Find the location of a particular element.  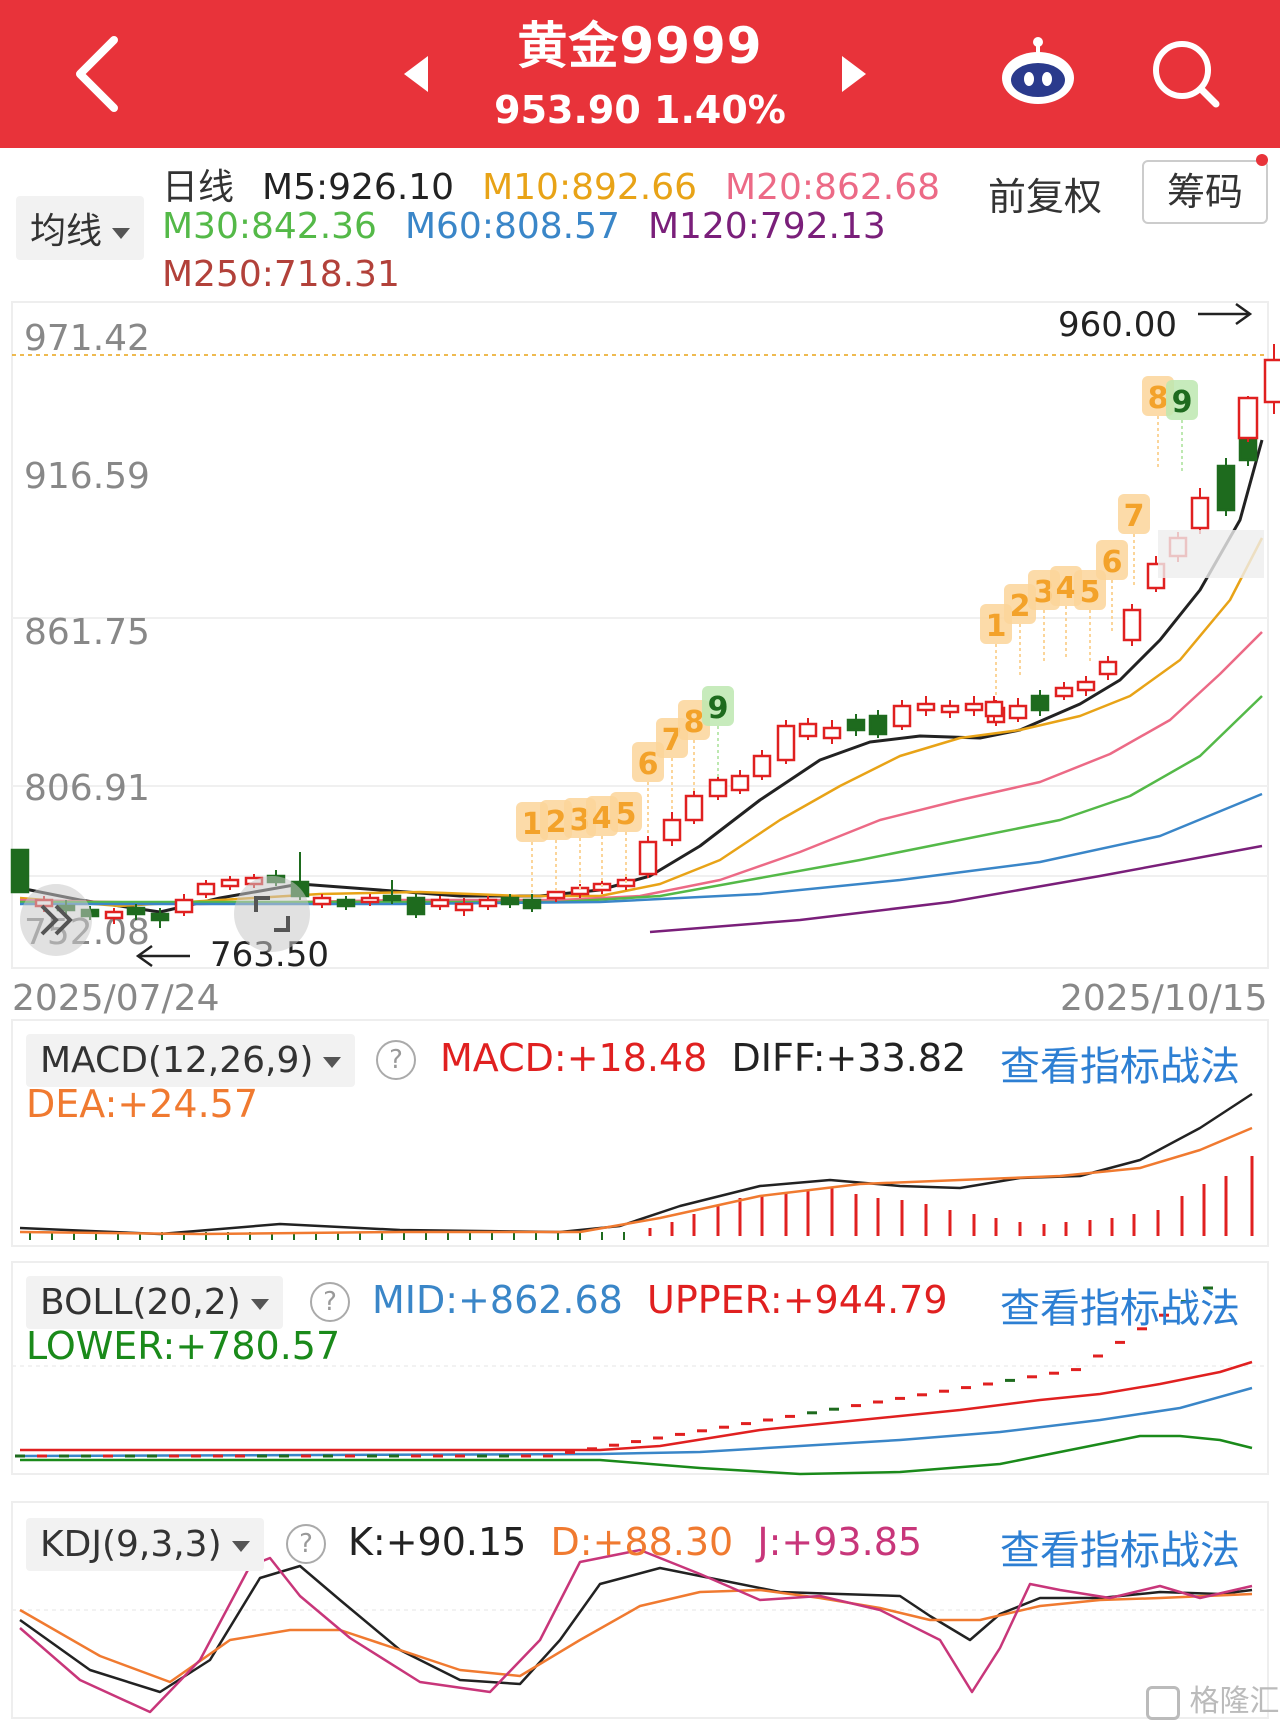

chouma-button: 筹码 is located at coordinates (1205, 192).